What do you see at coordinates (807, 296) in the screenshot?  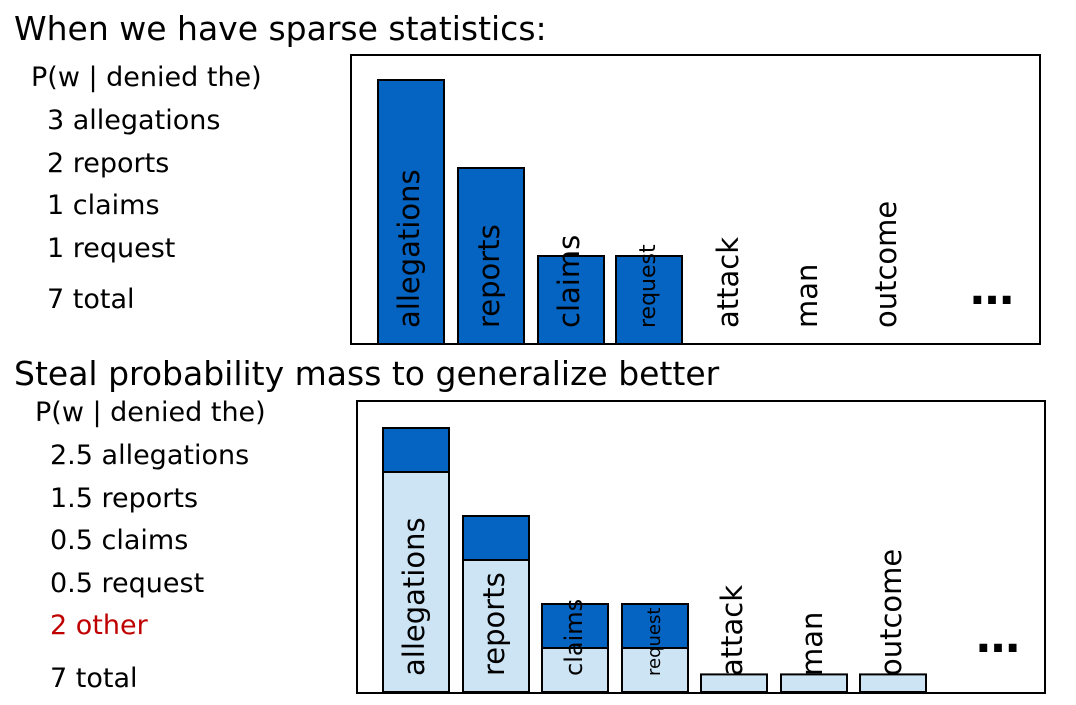 I see `panel-1-label-man: man` at bounding box center [807, 296].